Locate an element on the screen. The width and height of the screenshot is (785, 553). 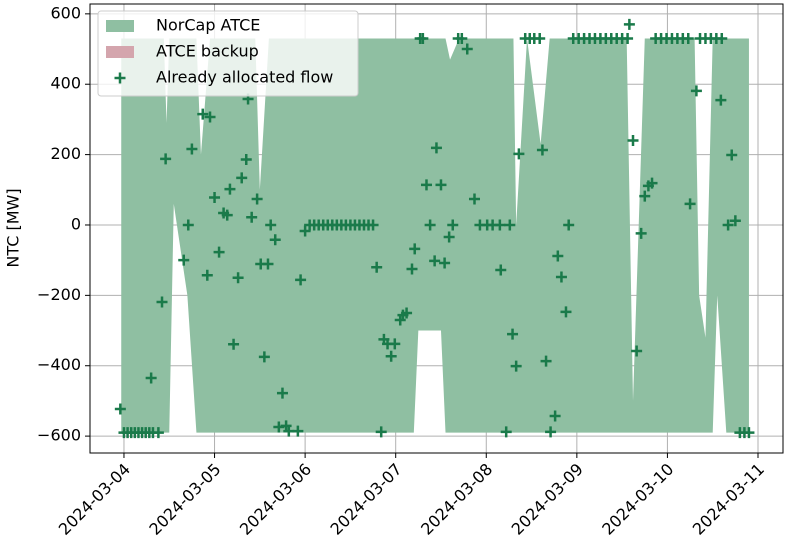
x-tick-label: 2024-03-11 is located at coordinates (728, 499).